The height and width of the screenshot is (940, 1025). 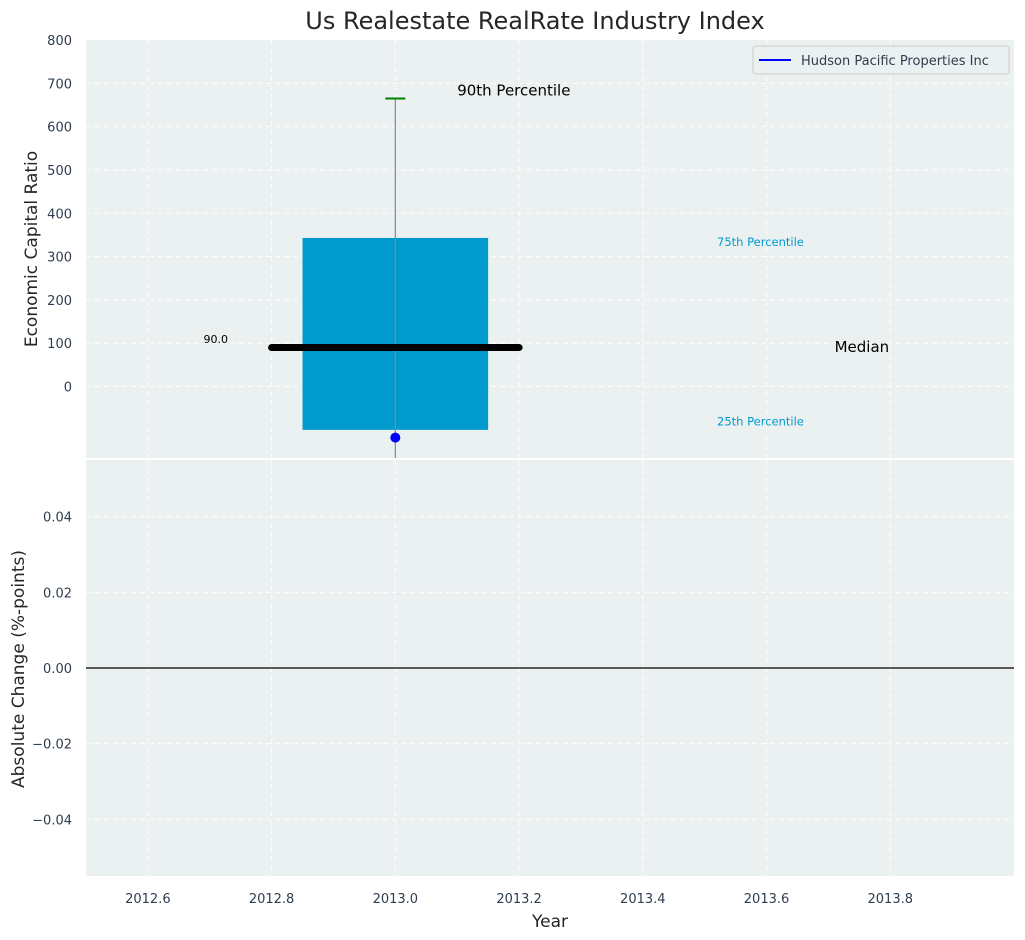 I want to click on x-tick-label: 2013.6, so click(x=767, y=899).